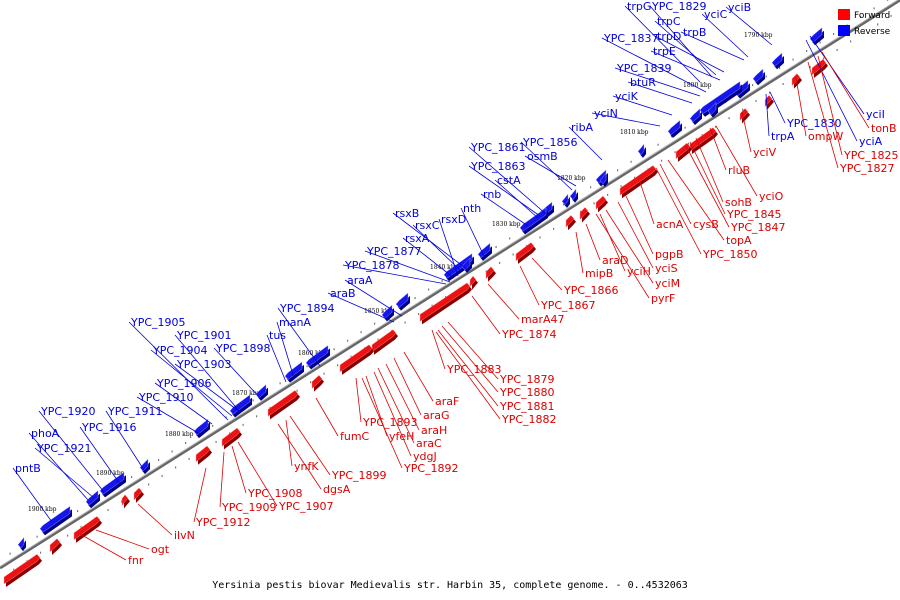 This screenshot has height=600, width=900. What do you see at coordinates (452, 245) in the screenshot?
I see `reverse-label-rsxd: rsxD` at bounding box center [452, 245].